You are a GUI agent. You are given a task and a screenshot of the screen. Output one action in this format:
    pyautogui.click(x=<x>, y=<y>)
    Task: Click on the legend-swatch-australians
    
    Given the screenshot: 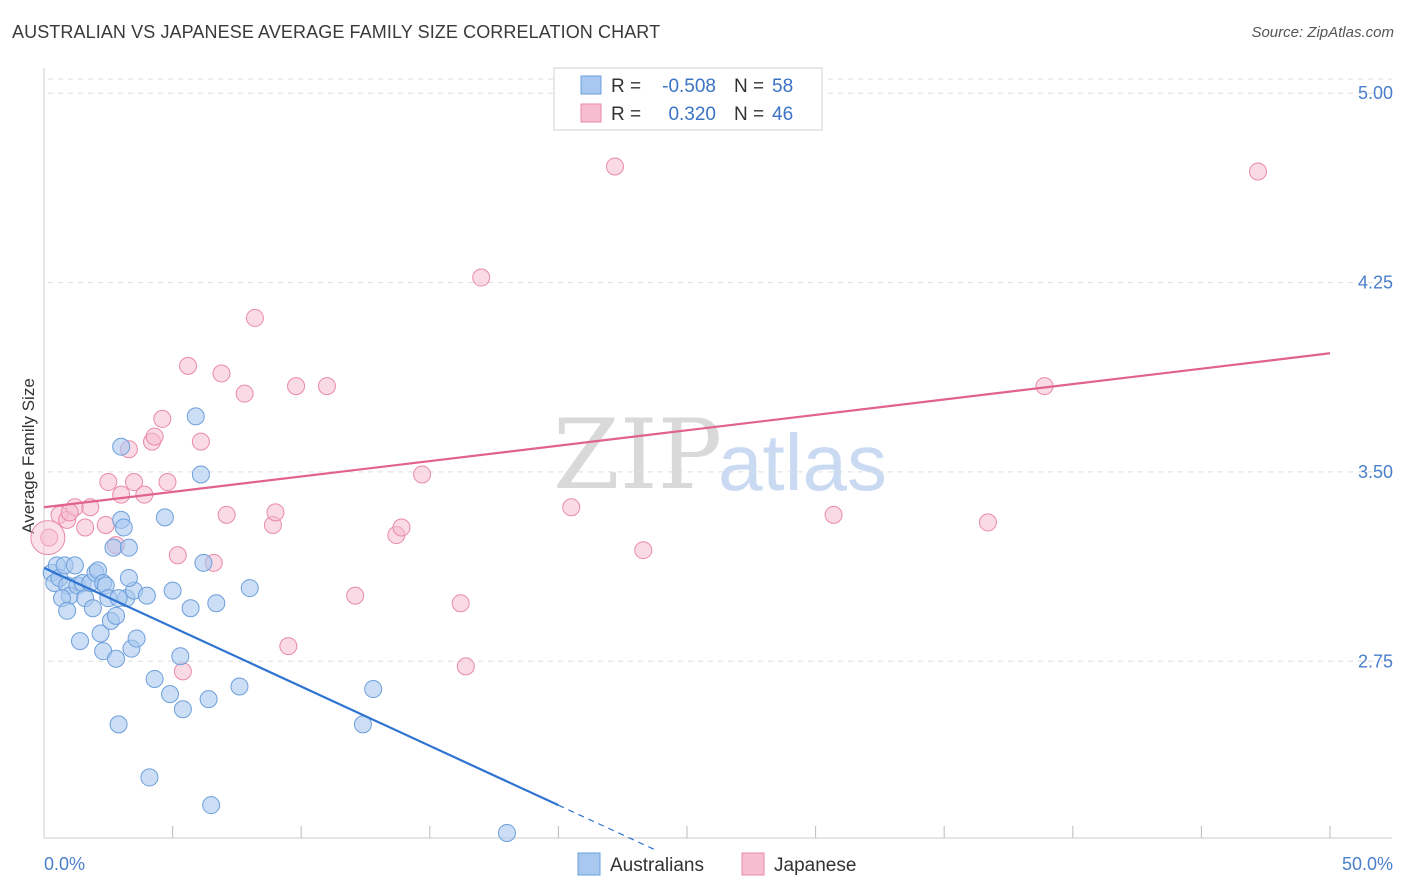 What is the action you would take?
    pyautogui.click(x=591, y=85)
    